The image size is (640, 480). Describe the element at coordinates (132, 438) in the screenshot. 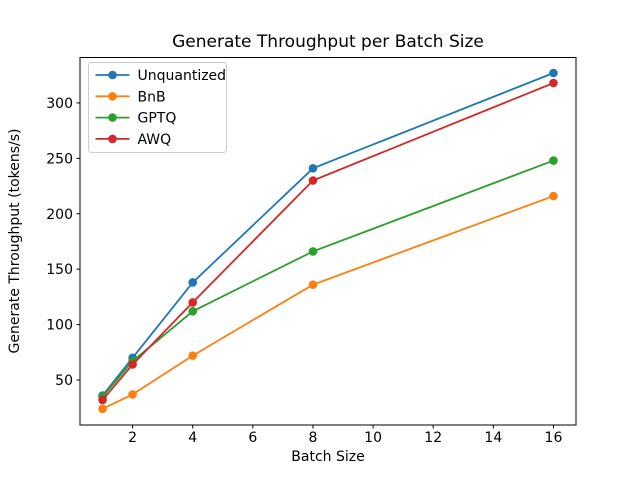

I see `x-tick-label: 2` at that location.